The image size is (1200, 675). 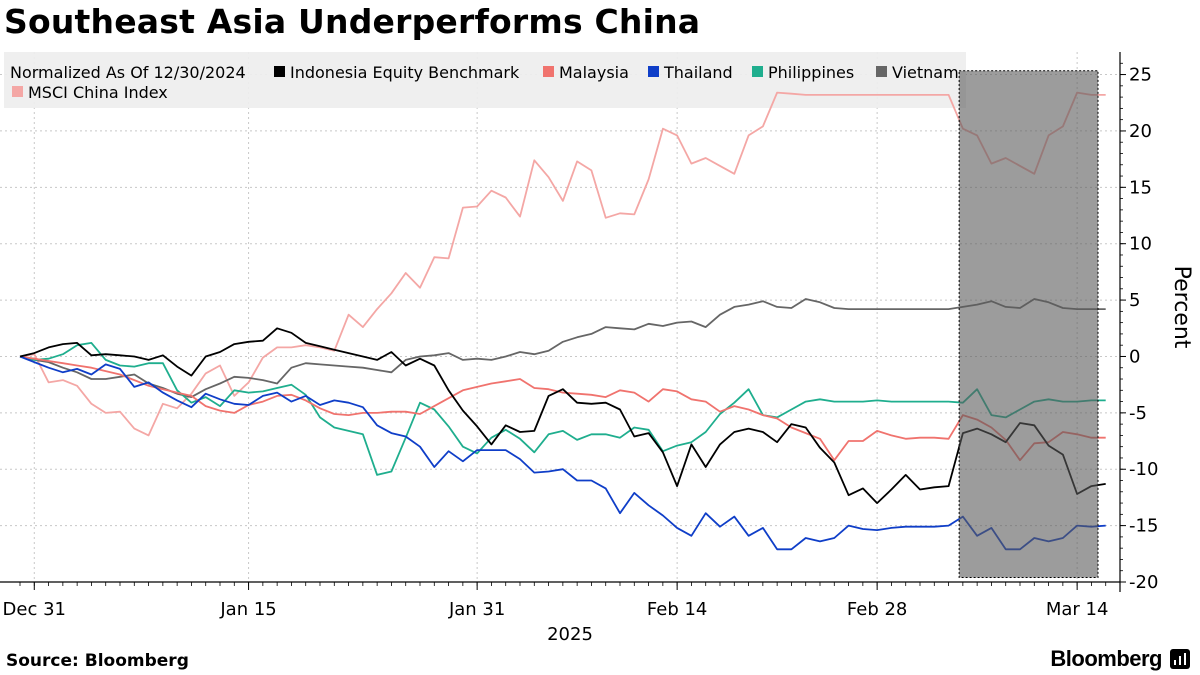 I want to click on highlight-box, so click(x=1028, y=324).